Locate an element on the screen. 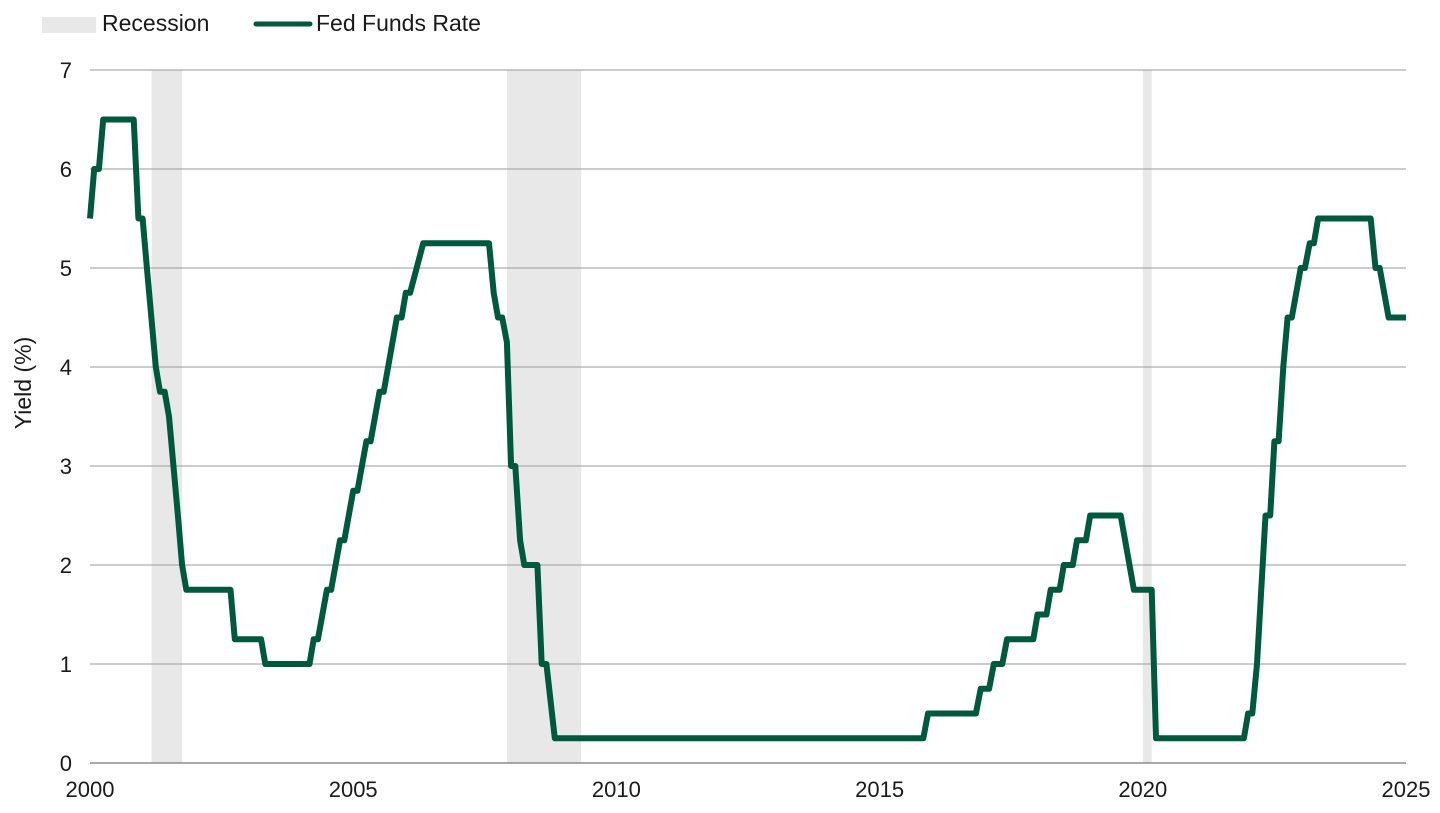  legend-label-recession: Recession is located at coordinates (155, 23).